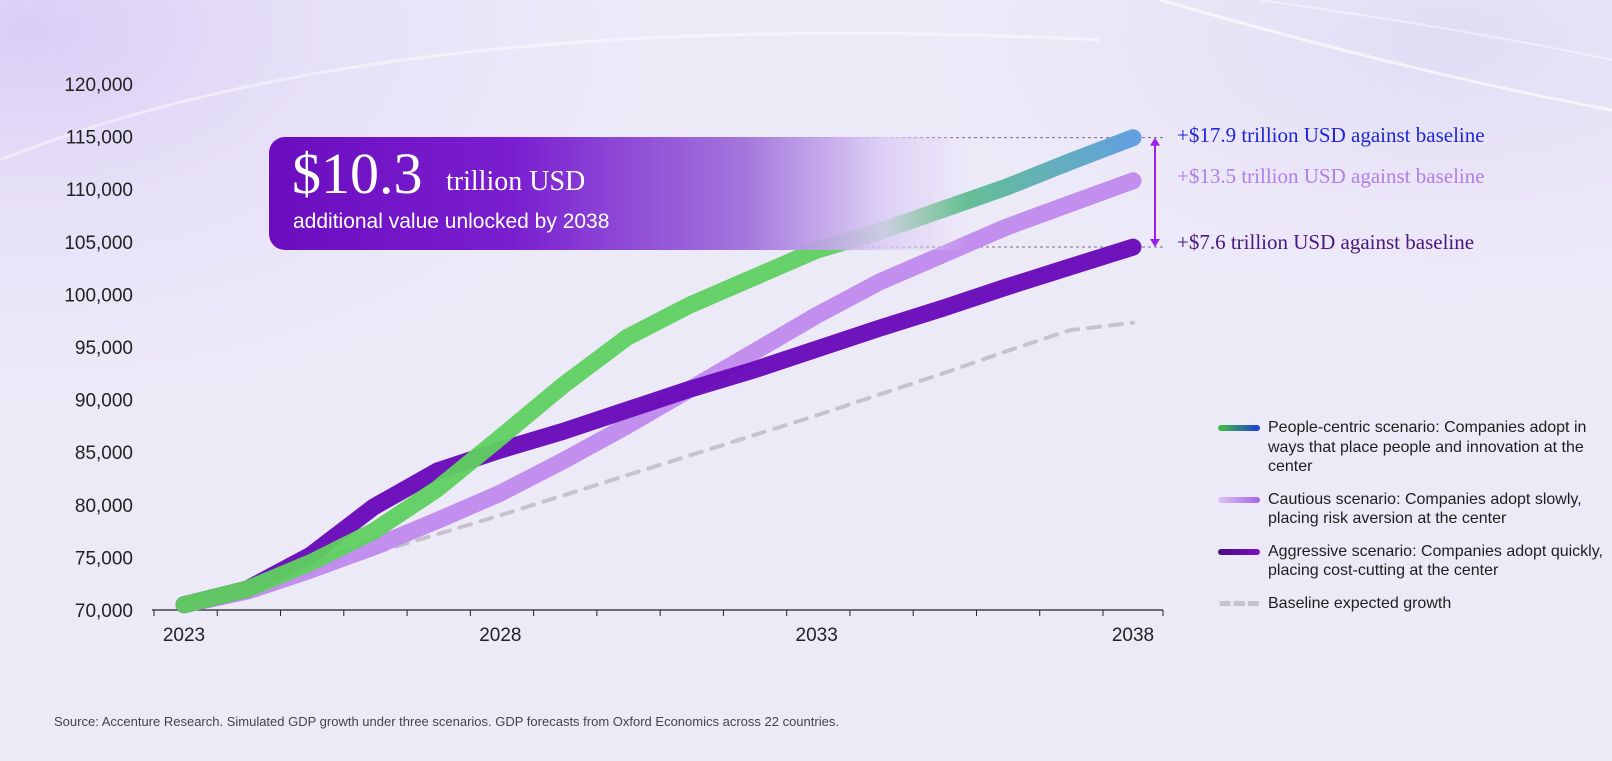 The image size is (1612, 761). I want to click on y-tick-label: 120,000, so click(98, 85).